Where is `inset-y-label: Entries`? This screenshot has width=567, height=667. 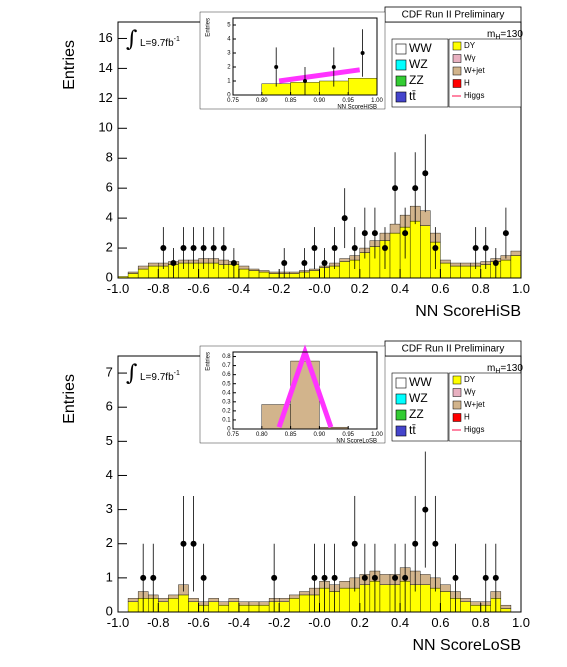 inset-y-label: Entries is located at coordinates (209, 361).